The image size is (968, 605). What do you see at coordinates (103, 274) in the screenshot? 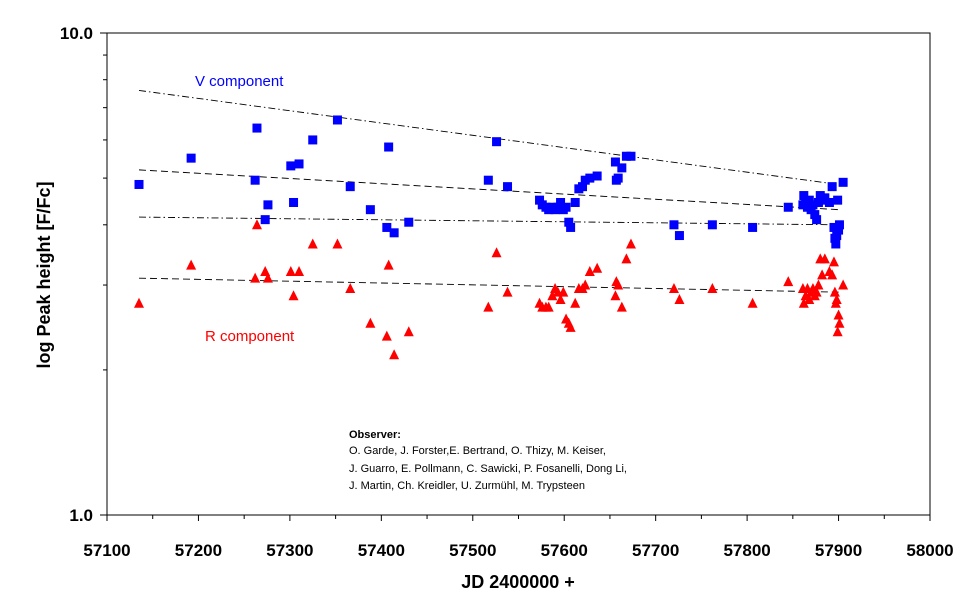
I see `y-axis` at bounding box center [103, 274].